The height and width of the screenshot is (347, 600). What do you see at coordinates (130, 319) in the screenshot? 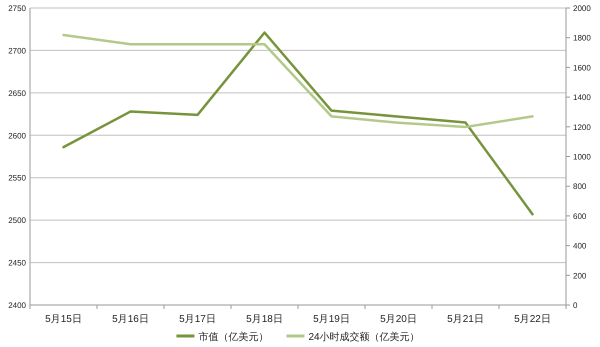
I see `x-tick-label: 5月16日` at bounding box center [130, 319].